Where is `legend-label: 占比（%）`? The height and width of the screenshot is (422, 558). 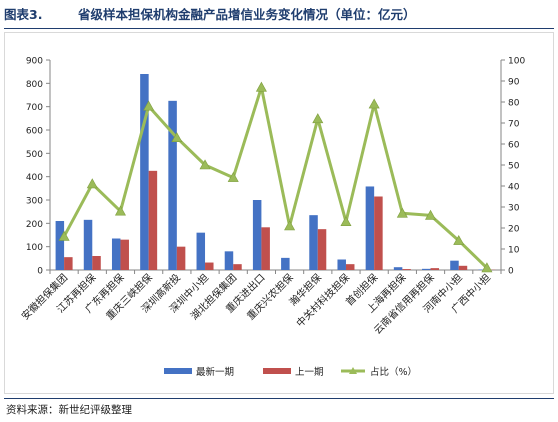
legend-label: 占比（%） is located at coordinates (393, 372).